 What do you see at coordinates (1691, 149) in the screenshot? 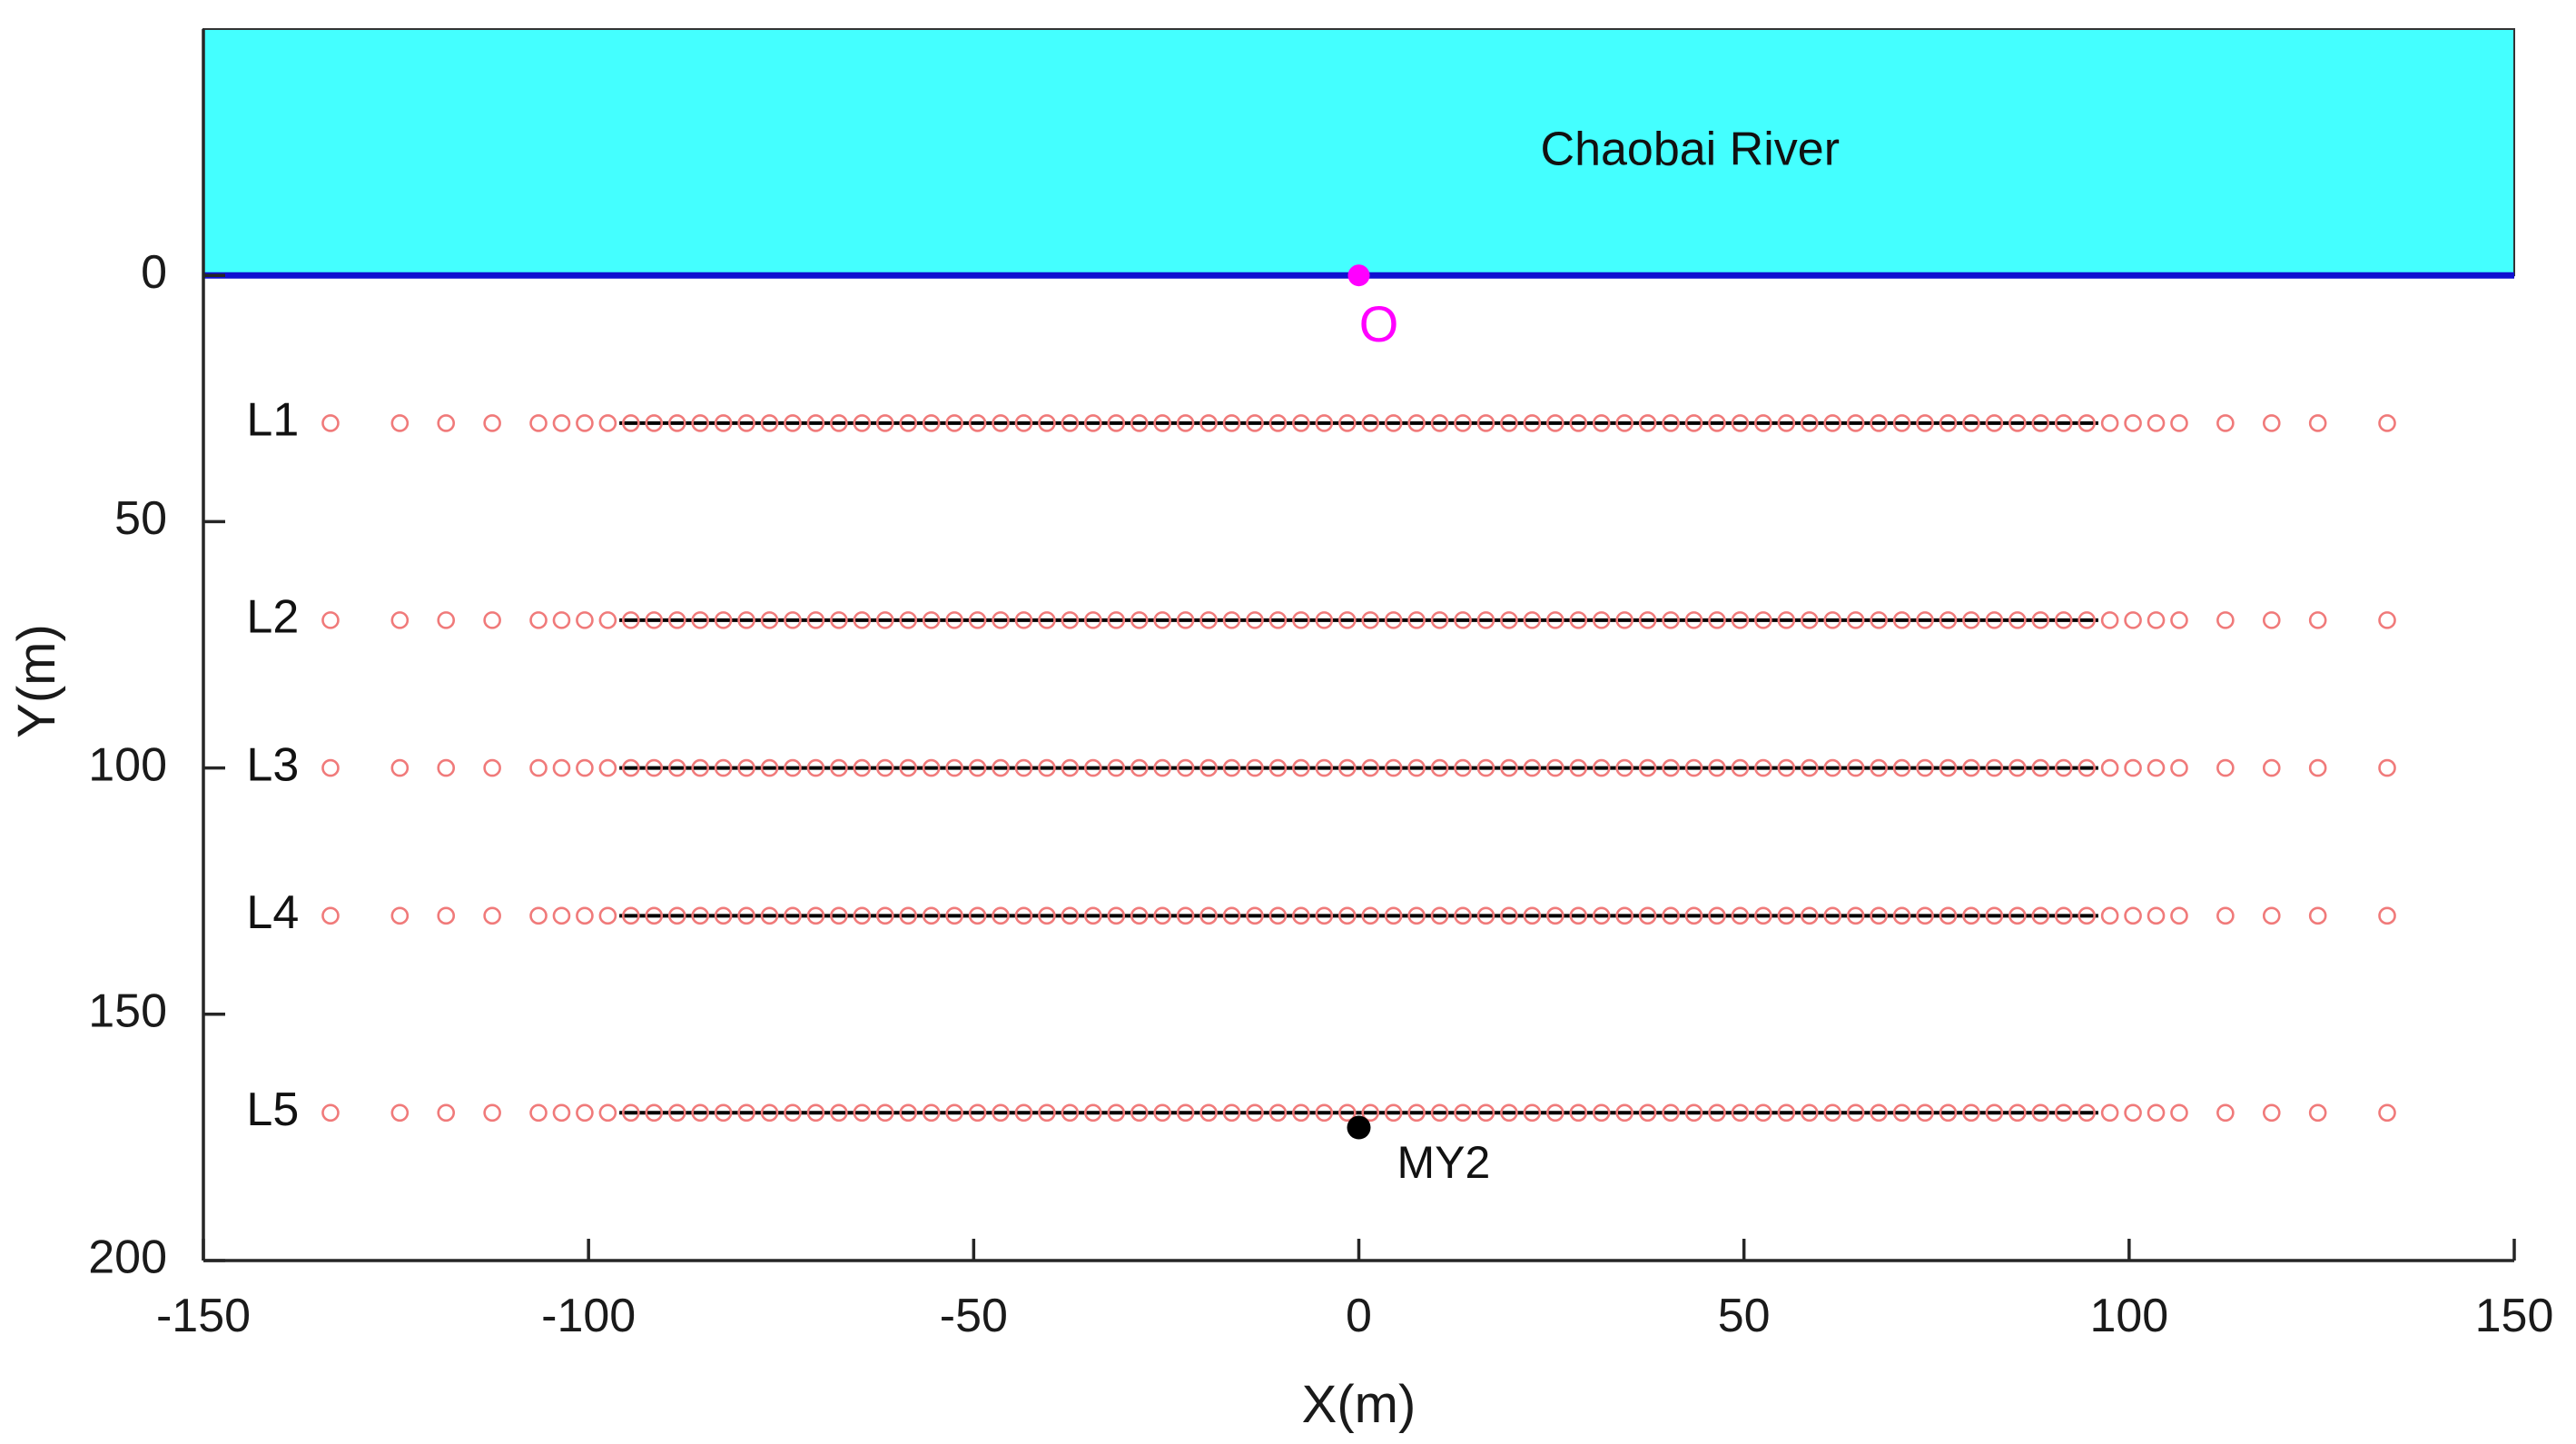
I see `river-label: Chaobai River` at bounding box center [1691, 149].